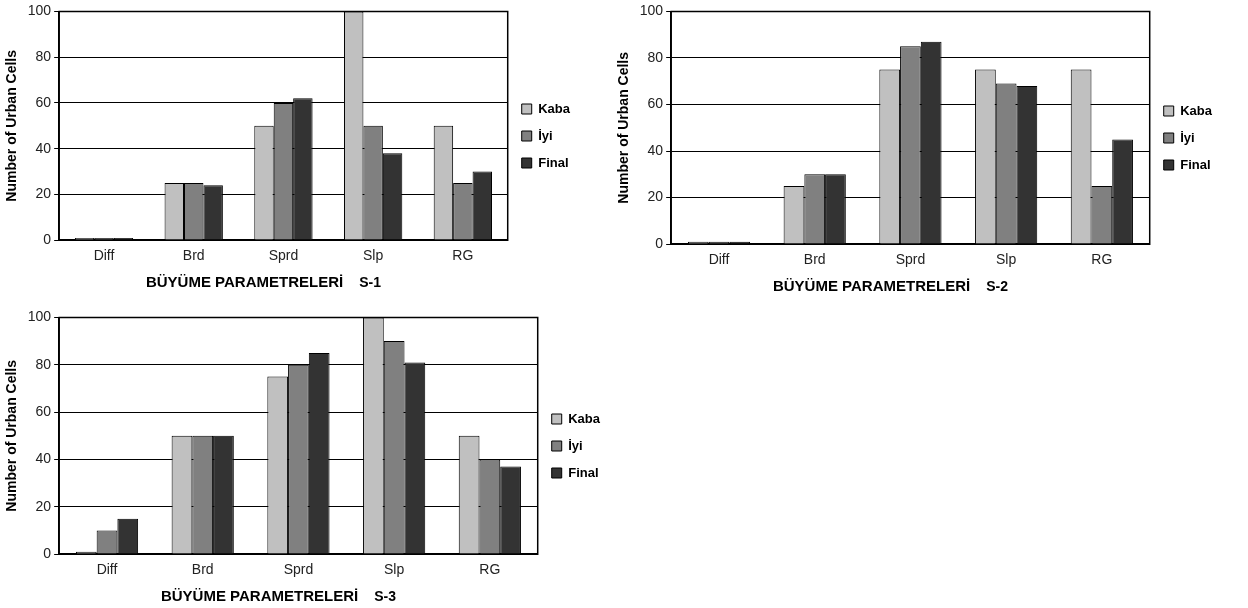  What do you see at coordinates (370, 281) in the screenshot?
I see `text: S-1` at bounding box center [370, 281].